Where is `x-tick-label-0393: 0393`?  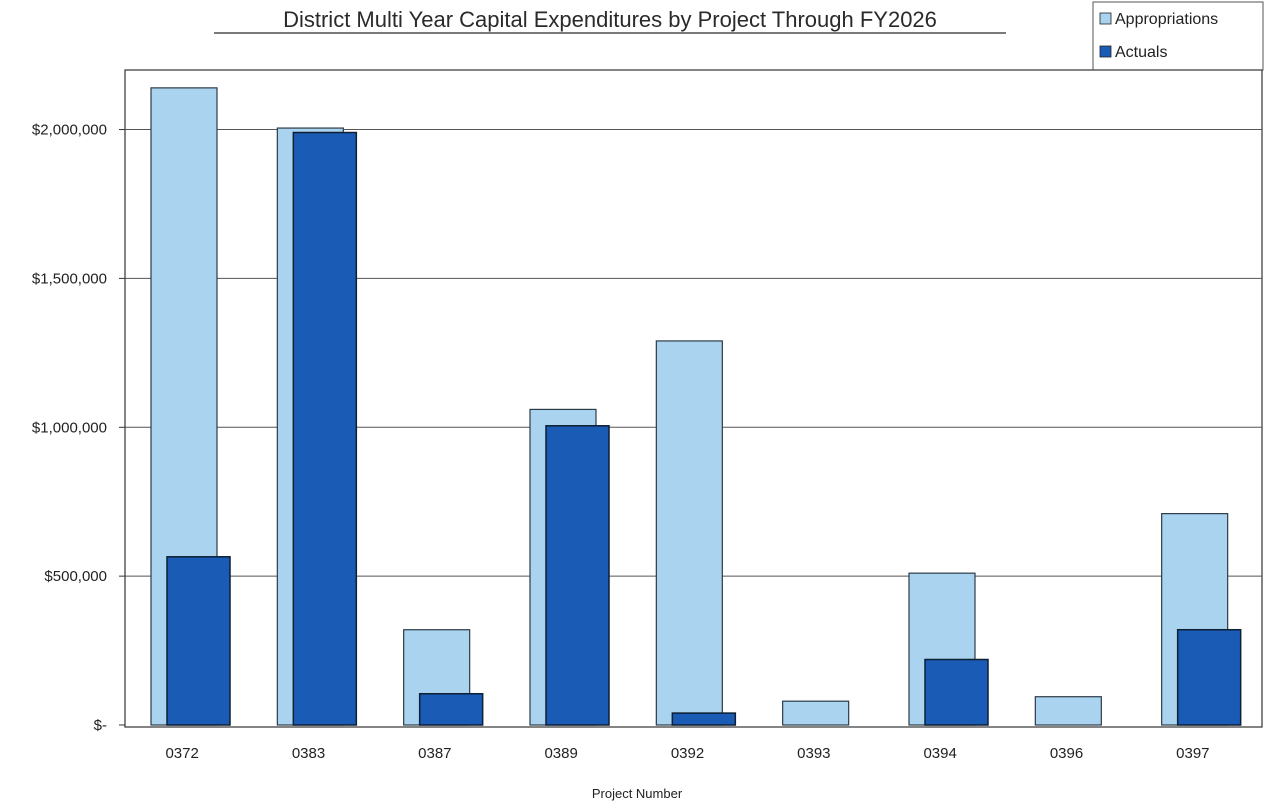
x-tick-label-0393: 0393 is located at coordinates (813, 753).